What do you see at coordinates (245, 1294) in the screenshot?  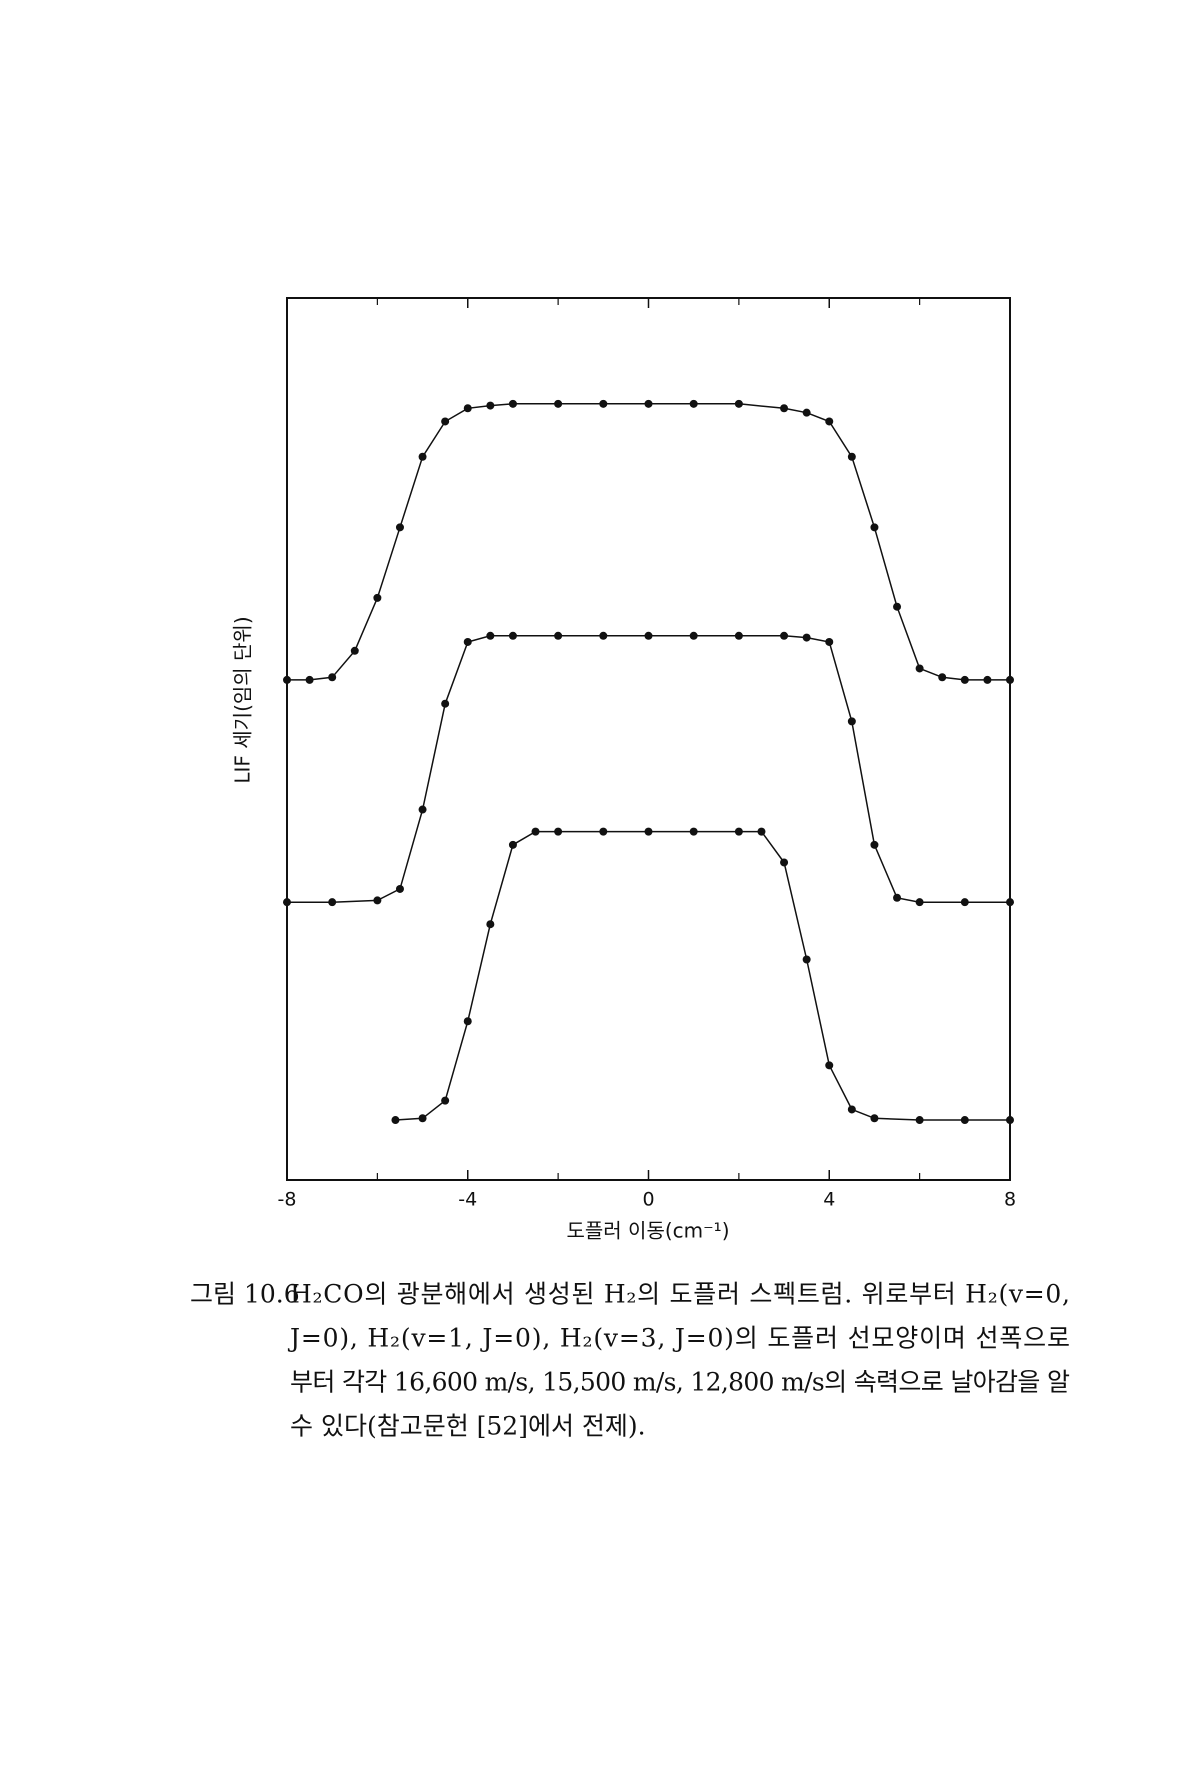 I see `caption-label: 그림 10.6` at bounding box center [245, 1294].